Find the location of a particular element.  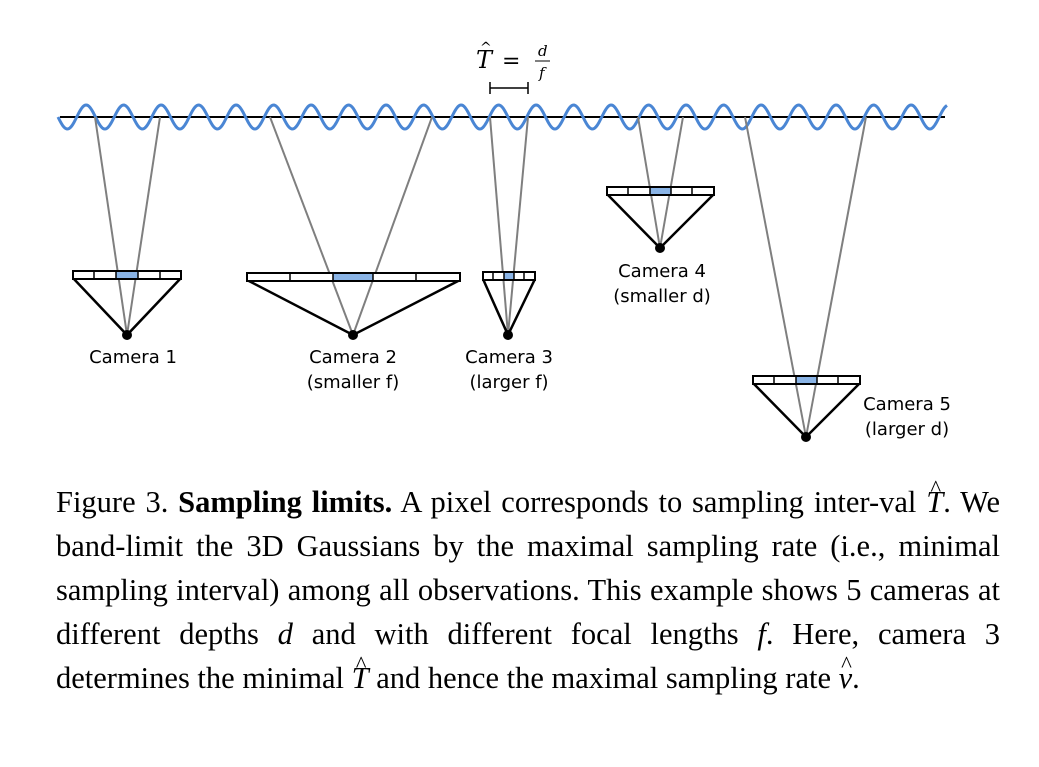

annotation-equals: = is located at coordinates (511, 61).